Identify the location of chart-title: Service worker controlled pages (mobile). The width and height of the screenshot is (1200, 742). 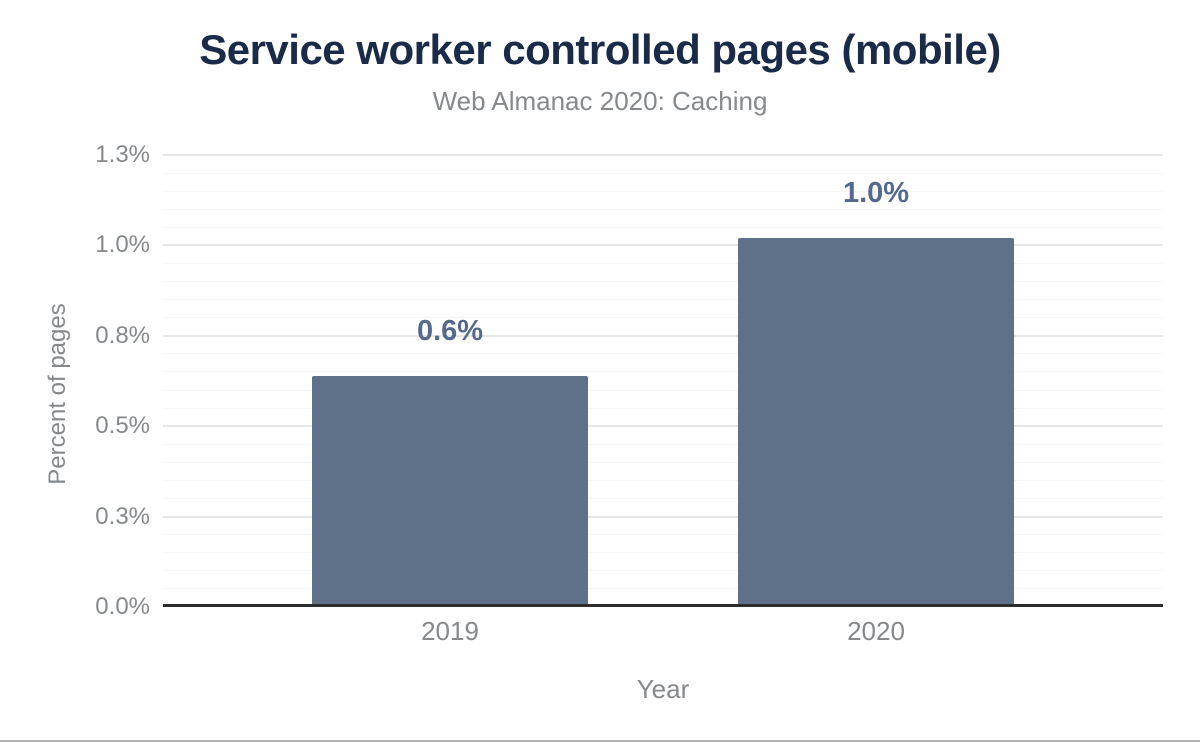
(600, 49).